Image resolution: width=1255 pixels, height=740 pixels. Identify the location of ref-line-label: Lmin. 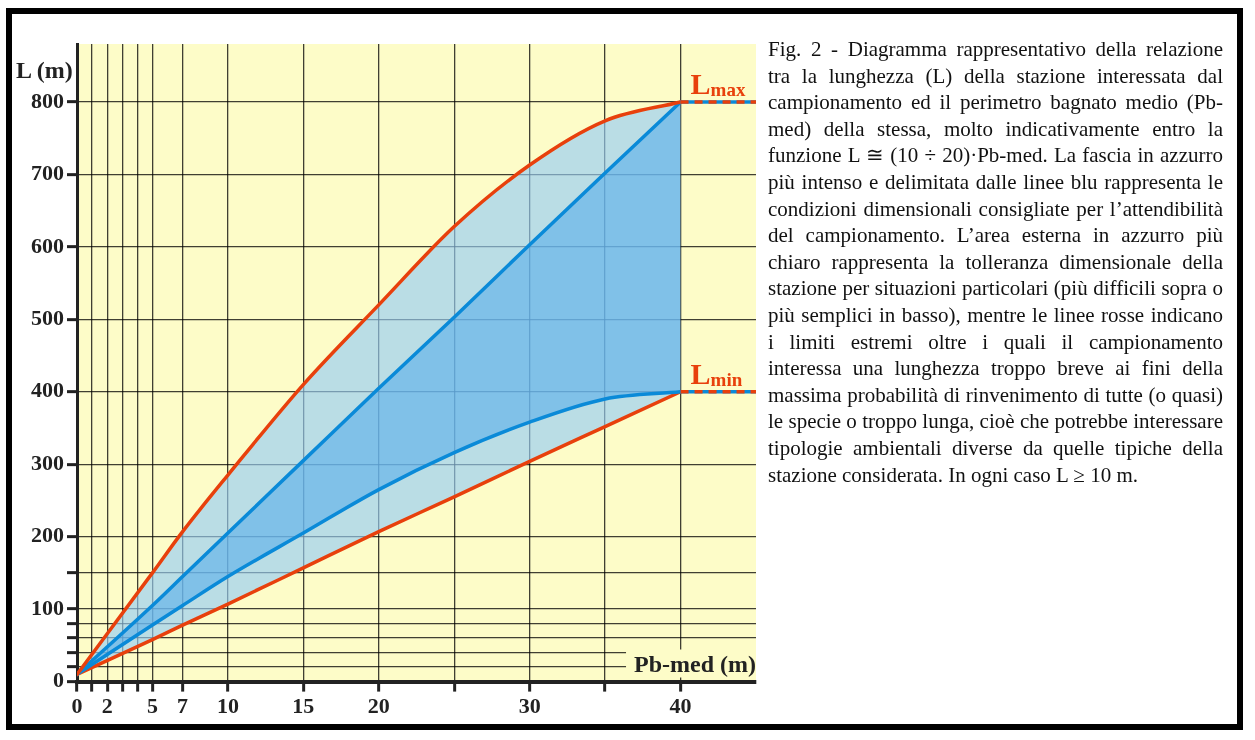
(716, 373).